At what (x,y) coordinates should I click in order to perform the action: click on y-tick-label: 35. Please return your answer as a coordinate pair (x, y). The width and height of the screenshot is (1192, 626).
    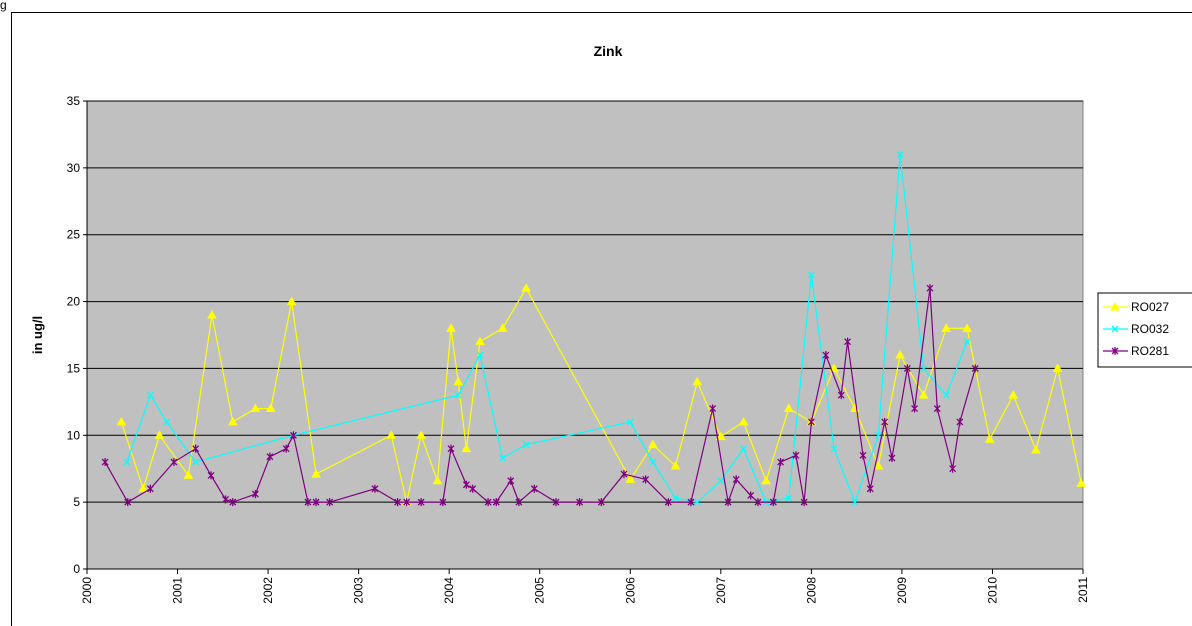
    Looking at the image, I should click on (74, 101).